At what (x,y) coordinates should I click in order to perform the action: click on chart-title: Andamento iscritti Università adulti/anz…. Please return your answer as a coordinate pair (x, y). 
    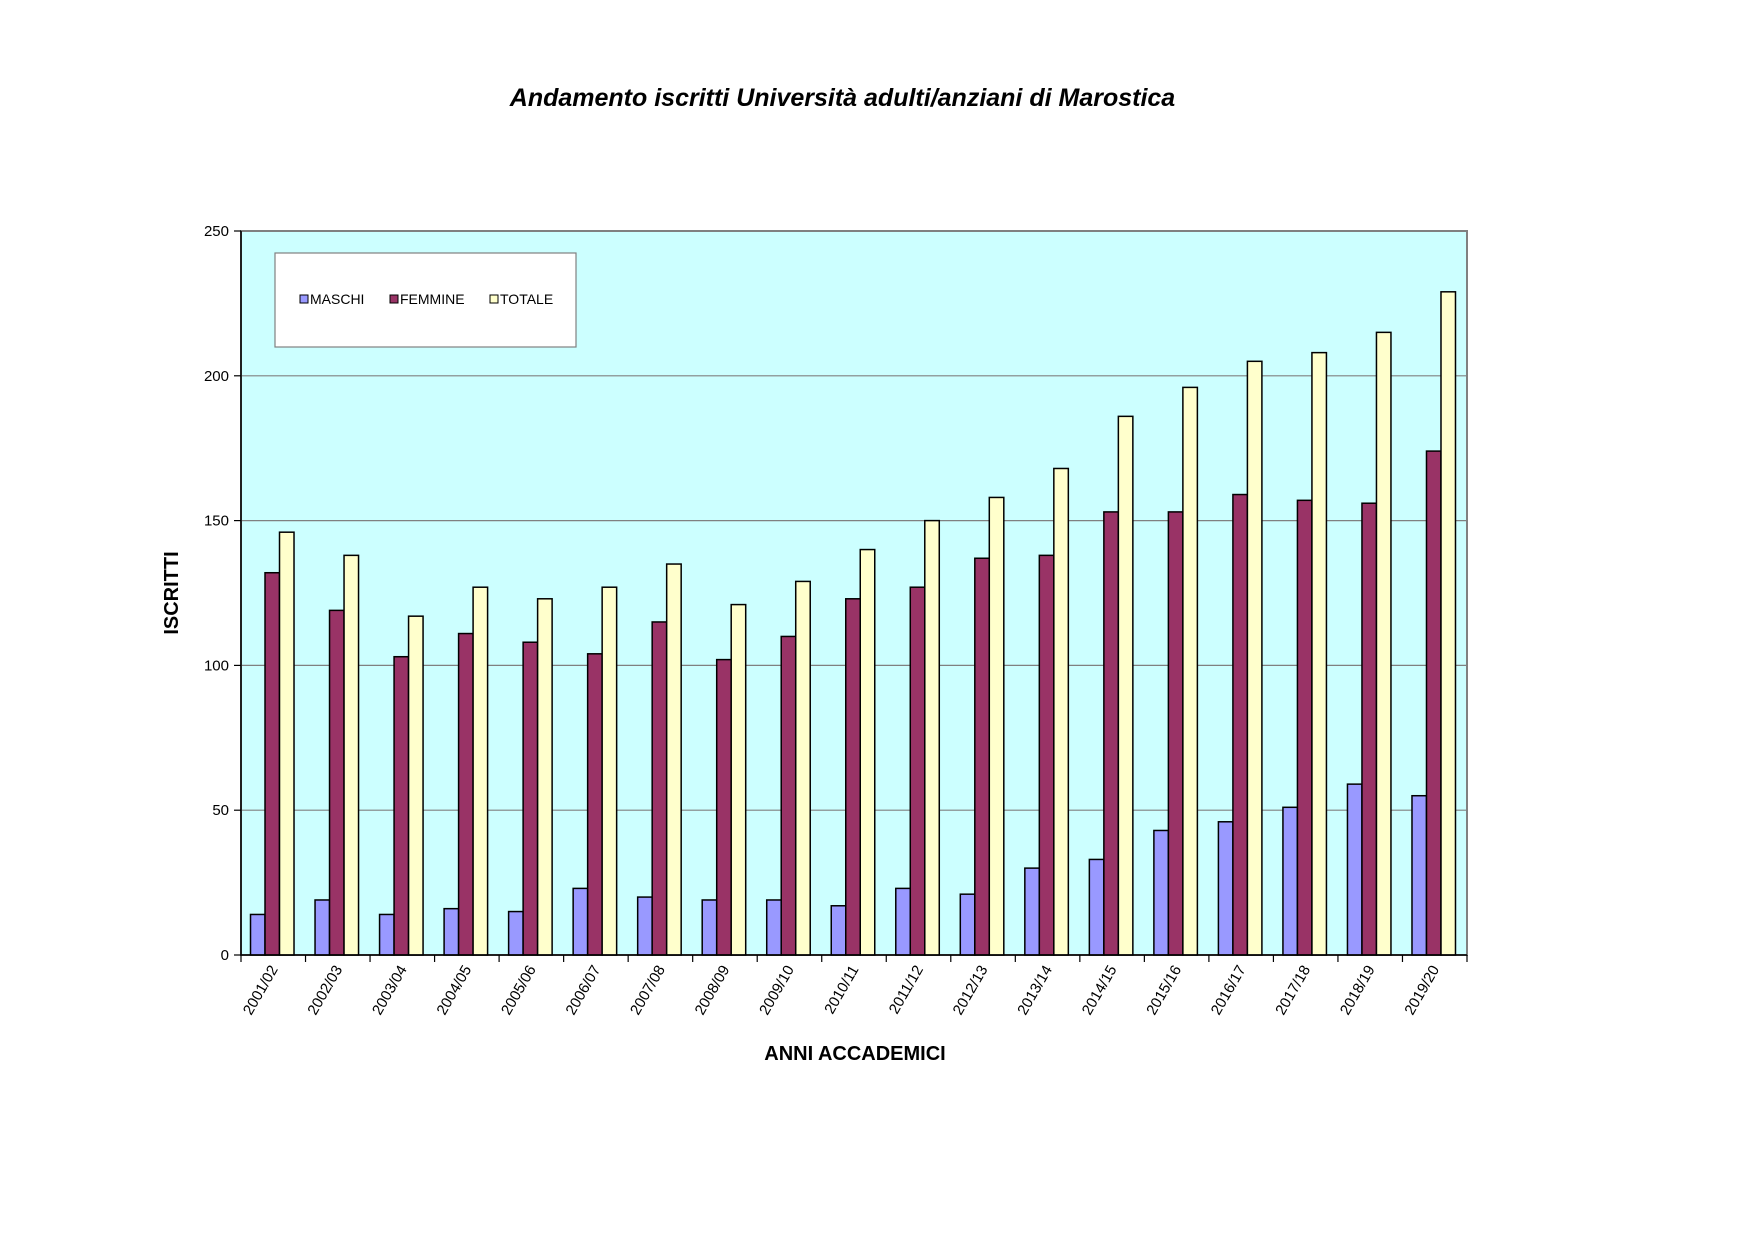
    Looking at the image, I should click on (842, 98).